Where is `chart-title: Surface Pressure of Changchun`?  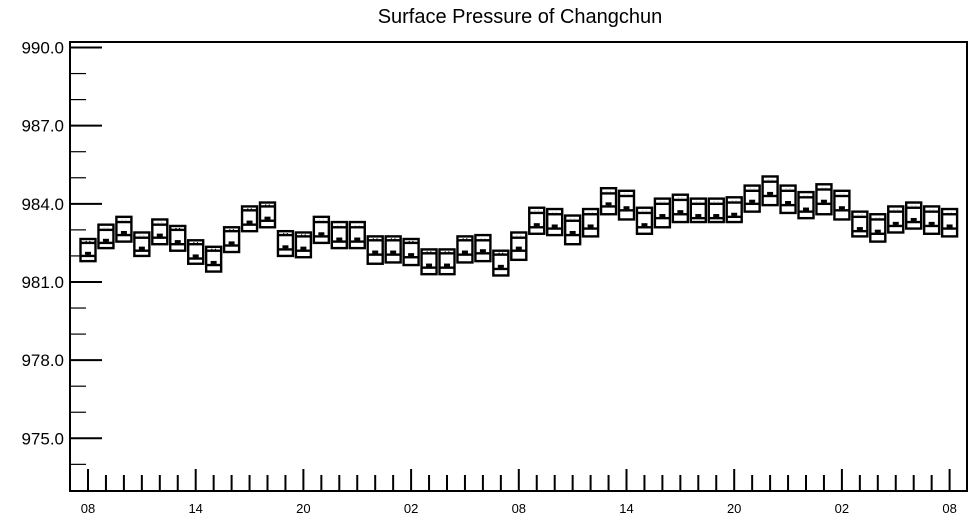 chart-title: Surface Pressure of Changchun is located at coordinates (520, 17).